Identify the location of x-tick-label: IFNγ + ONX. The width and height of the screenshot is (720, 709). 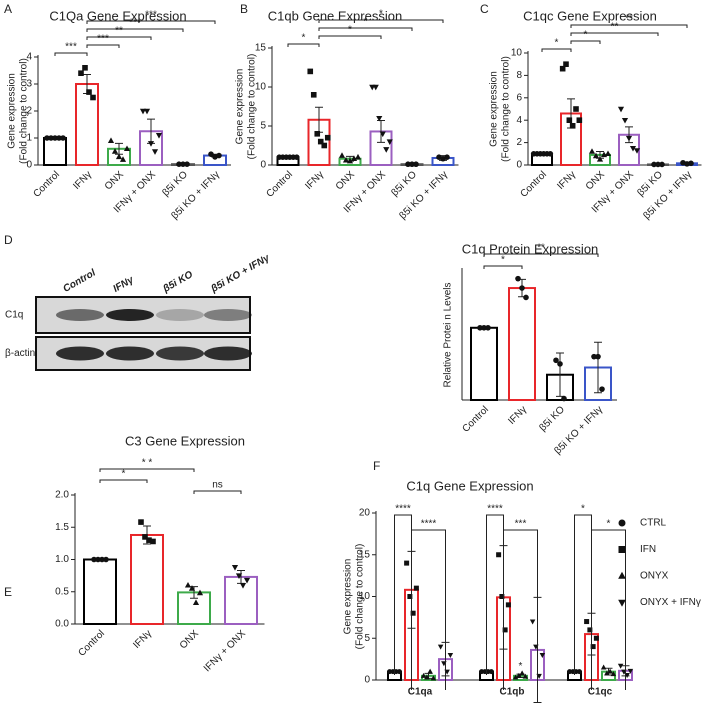
(225, 651).